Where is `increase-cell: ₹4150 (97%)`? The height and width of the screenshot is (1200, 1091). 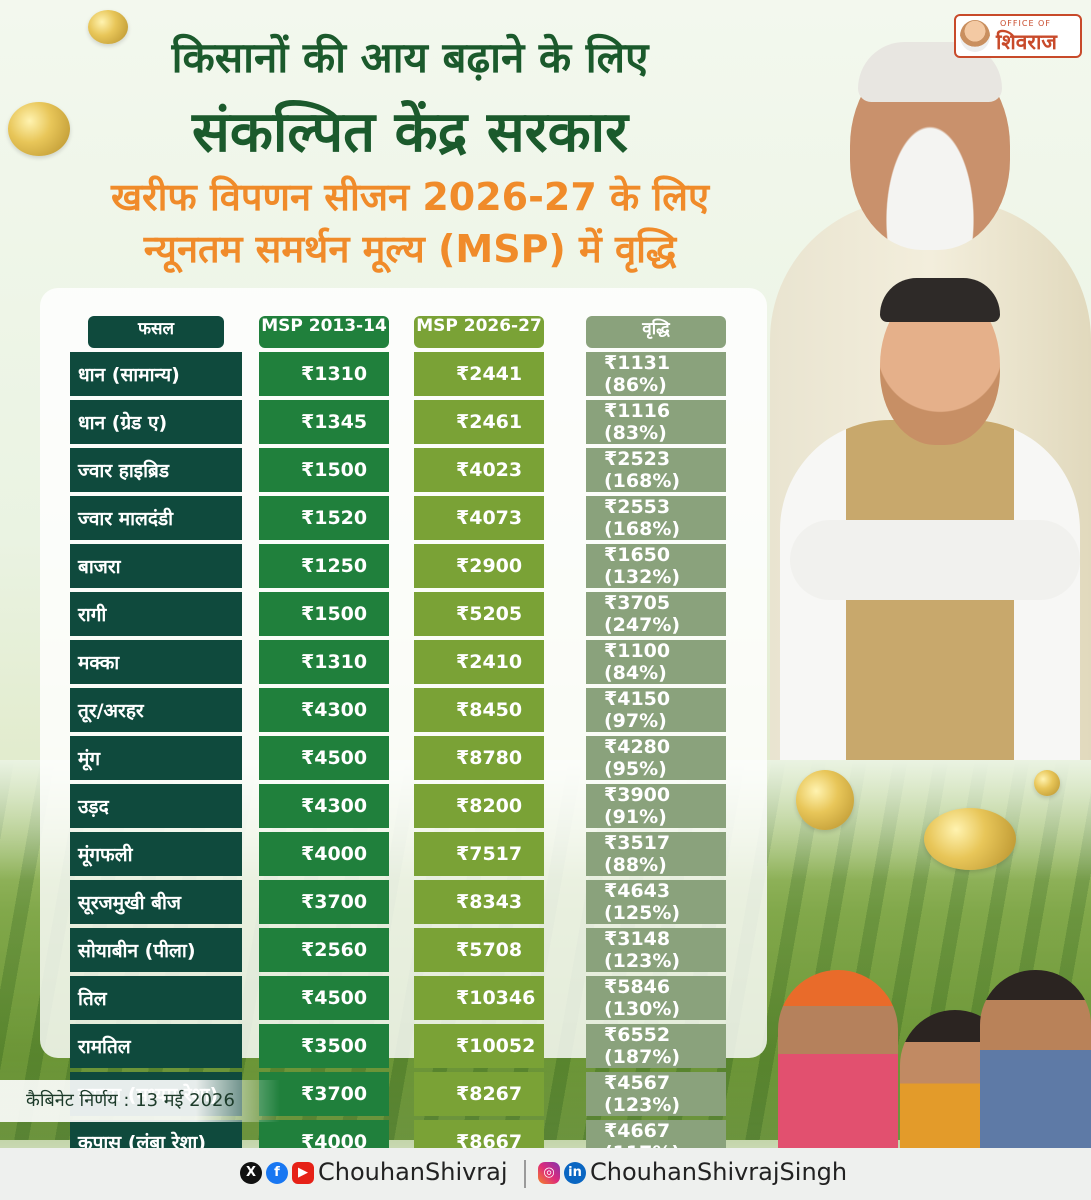
increase-cell: ₹4150 (97%) is located at coordinates (656, 712).